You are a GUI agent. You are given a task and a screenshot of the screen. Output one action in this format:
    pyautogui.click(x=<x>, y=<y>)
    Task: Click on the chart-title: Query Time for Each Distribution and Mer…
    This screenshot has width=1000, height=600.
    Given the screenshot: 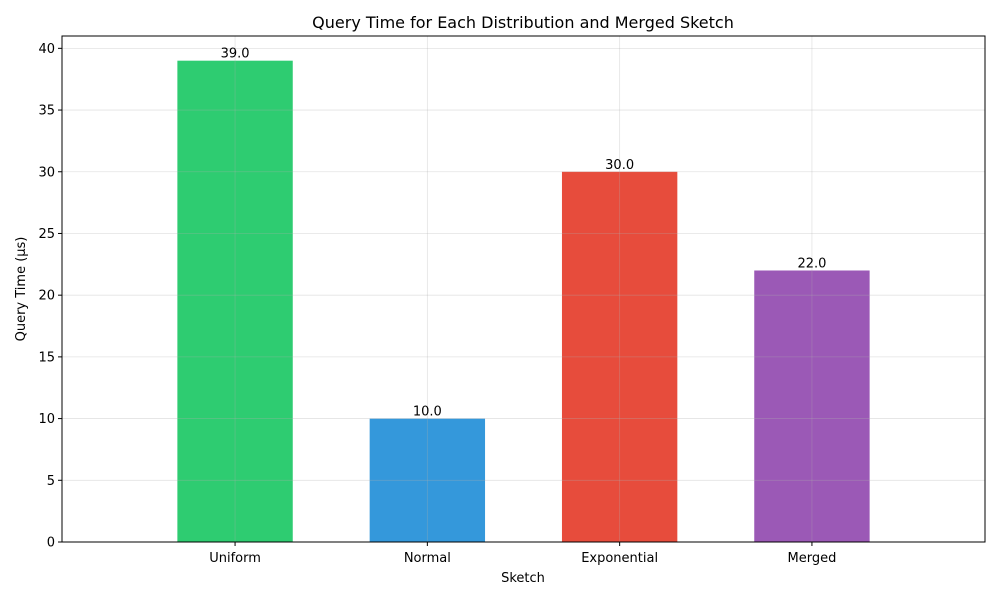 What is the action you would take?
    pyautogui.click(x=523, y=22)
    